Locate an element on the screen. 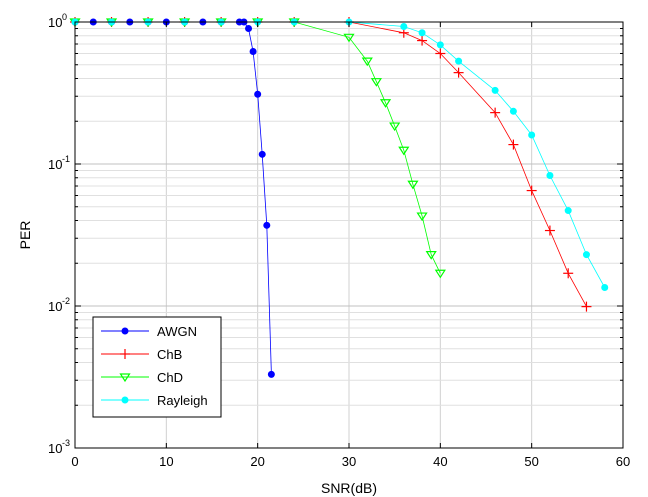 The image size is (648, 497). legend: AWGN ChB ChD Rayleigh is located at coordinates (157, 367).